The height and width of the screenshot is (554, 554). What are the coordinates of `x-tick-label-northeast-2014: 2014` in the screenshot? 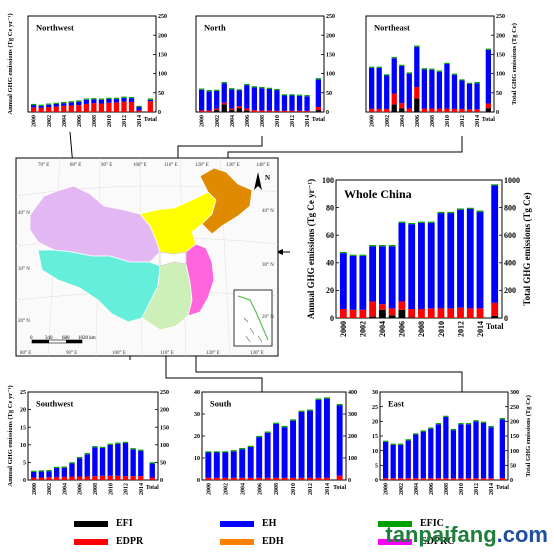 It's located at (478, 121).